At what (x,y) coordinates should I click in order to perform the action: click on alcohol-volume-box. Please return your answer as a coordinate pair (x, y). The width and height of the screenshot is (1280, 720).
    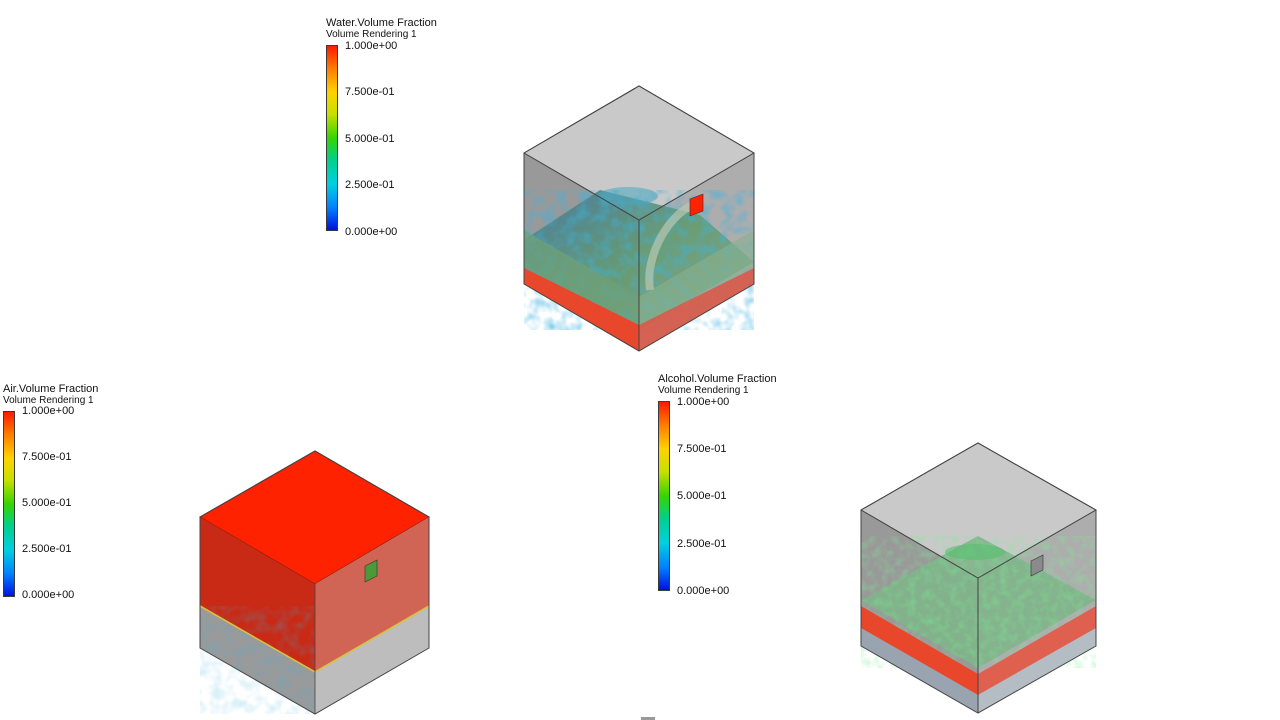
    Looking at the image, I should click on (978, 578).